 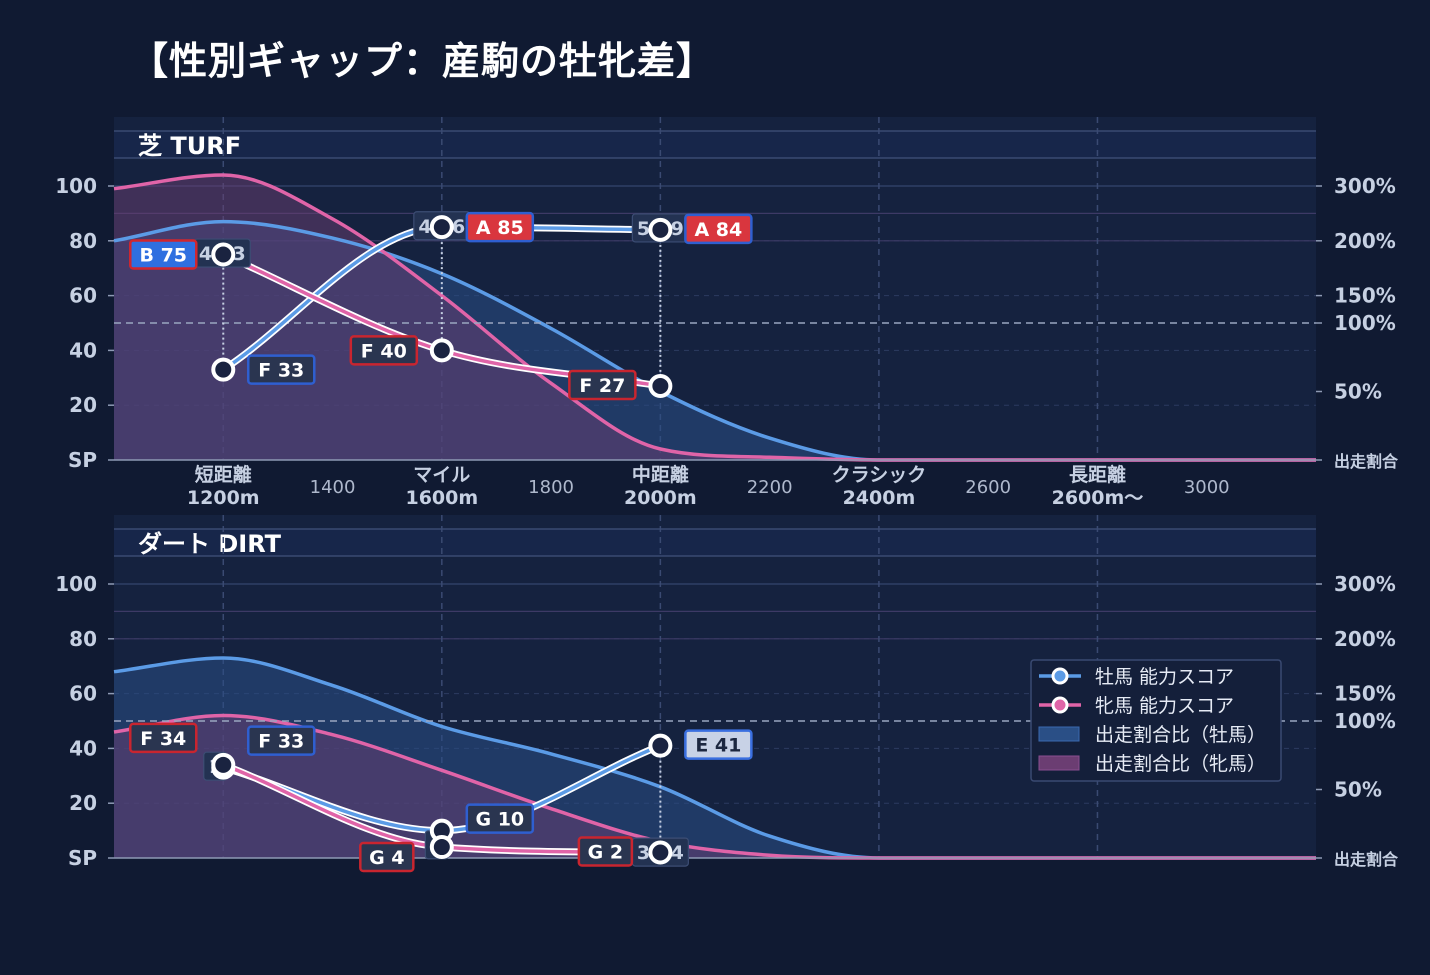 What do you see at coordinates (223, 498) in the screenshot?
I see `x-category-sublabel: 1200m` at bounding box center [223, 498].